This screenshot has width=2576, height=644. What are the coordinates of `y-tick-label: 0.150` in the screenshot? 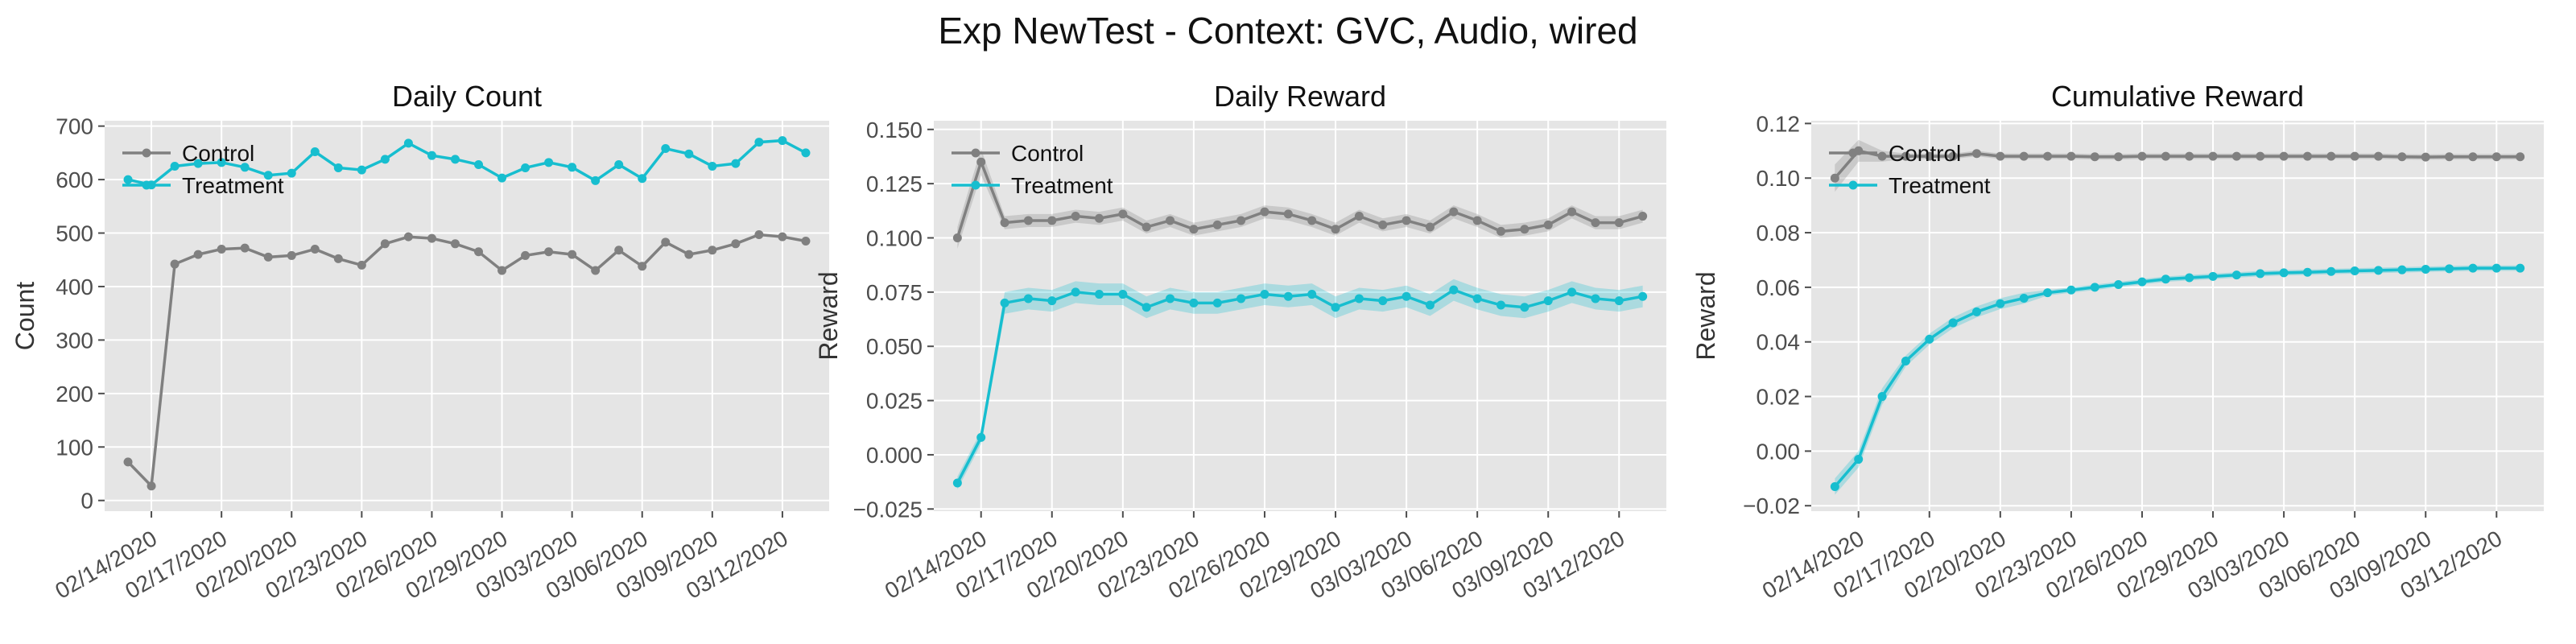 It's located at (894, 130).